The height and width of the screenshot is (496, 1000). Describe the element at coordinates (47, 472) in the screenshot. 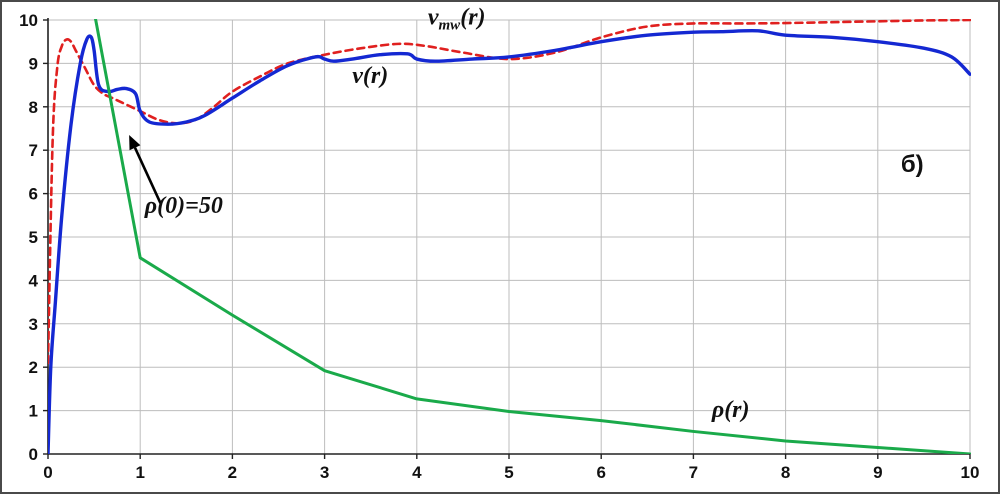

I see `x-tick-label-0: 0` at that location.